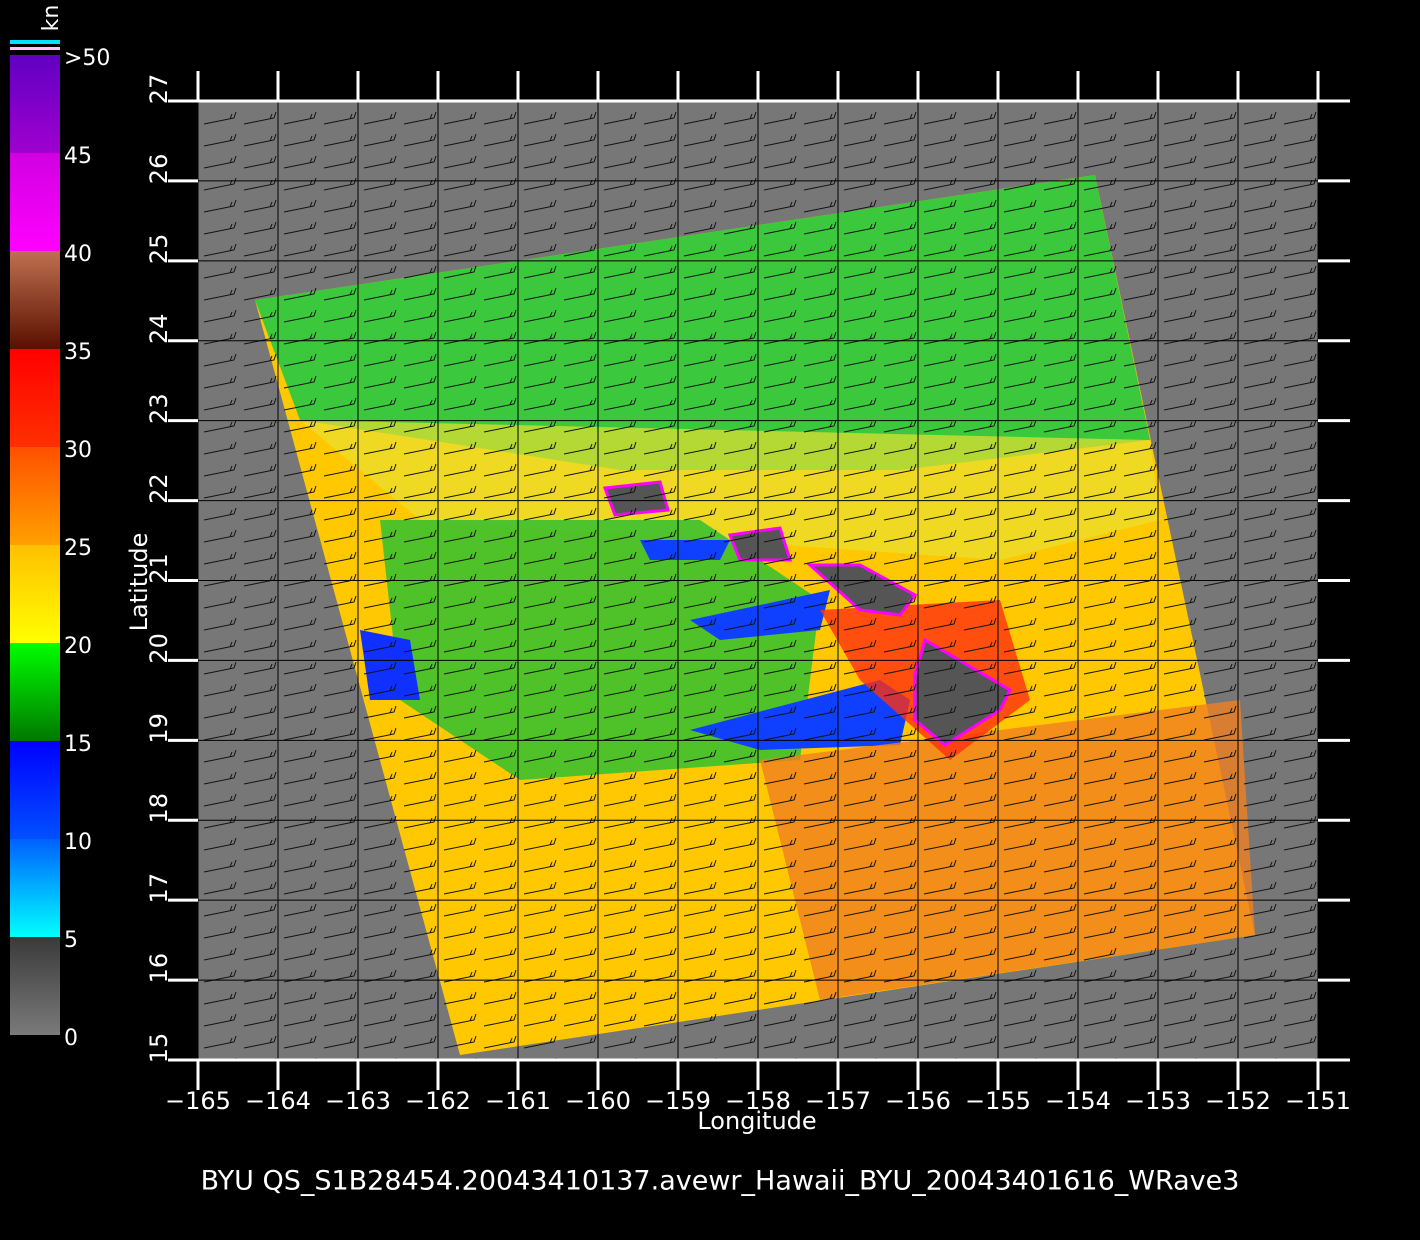 This screenshot has width=1420, height=1240. Describe the element at coordinates (1238, 1101) in the screenshot. I see `x-tick-label: −152` at that location.